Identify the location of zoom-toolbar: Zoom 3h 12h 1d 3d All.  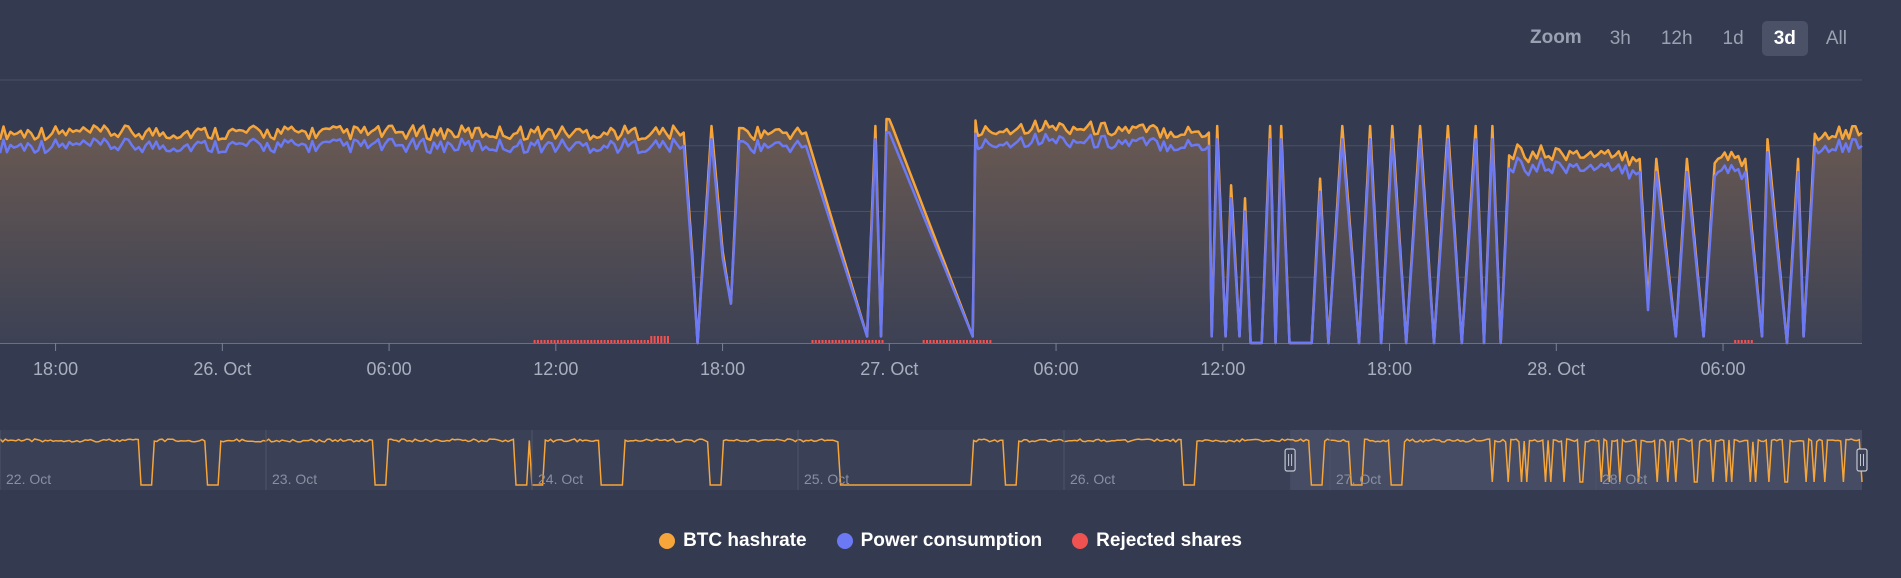
(1694, 38).